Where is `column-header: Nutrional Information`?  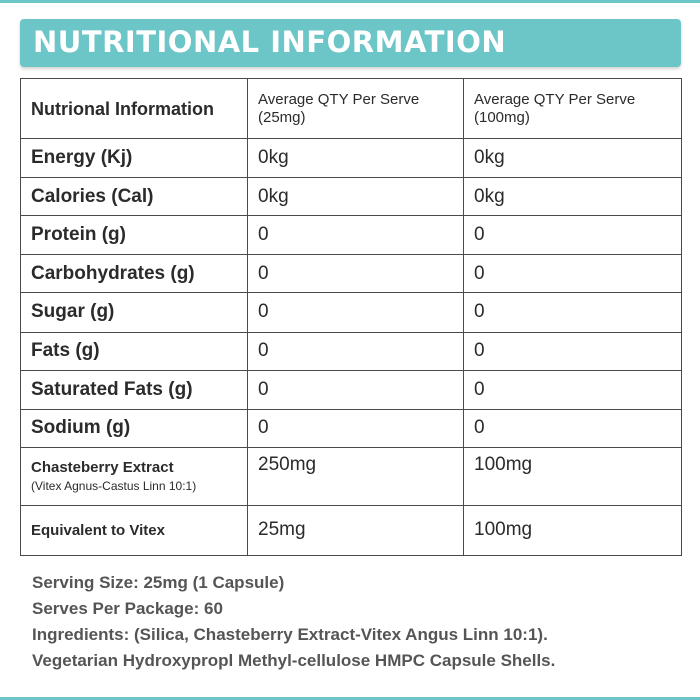
column-header: Nutrional Information is located at coordinates (134, 108).